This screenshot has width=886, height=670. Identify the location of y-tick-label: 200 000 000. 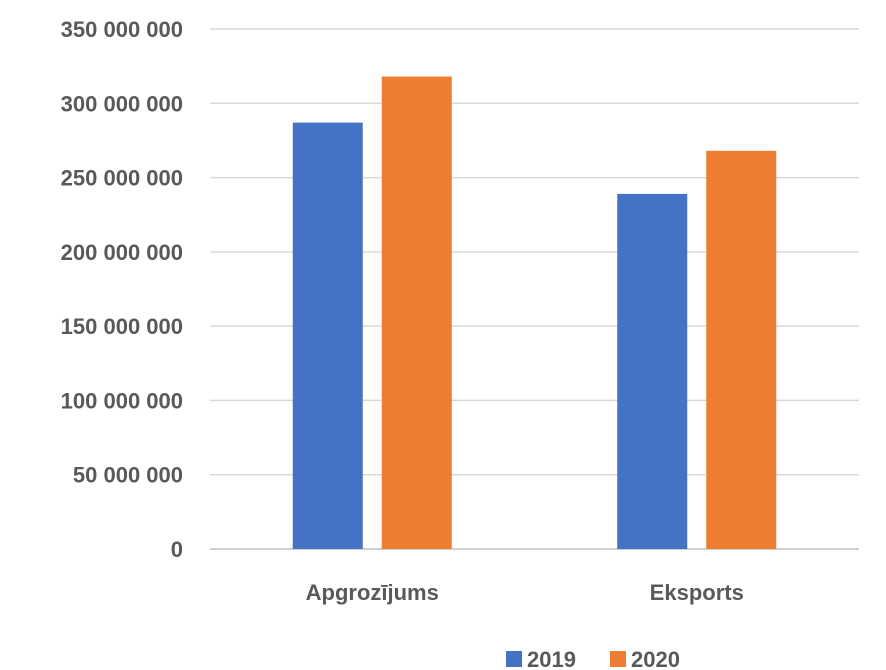
(122, 252).